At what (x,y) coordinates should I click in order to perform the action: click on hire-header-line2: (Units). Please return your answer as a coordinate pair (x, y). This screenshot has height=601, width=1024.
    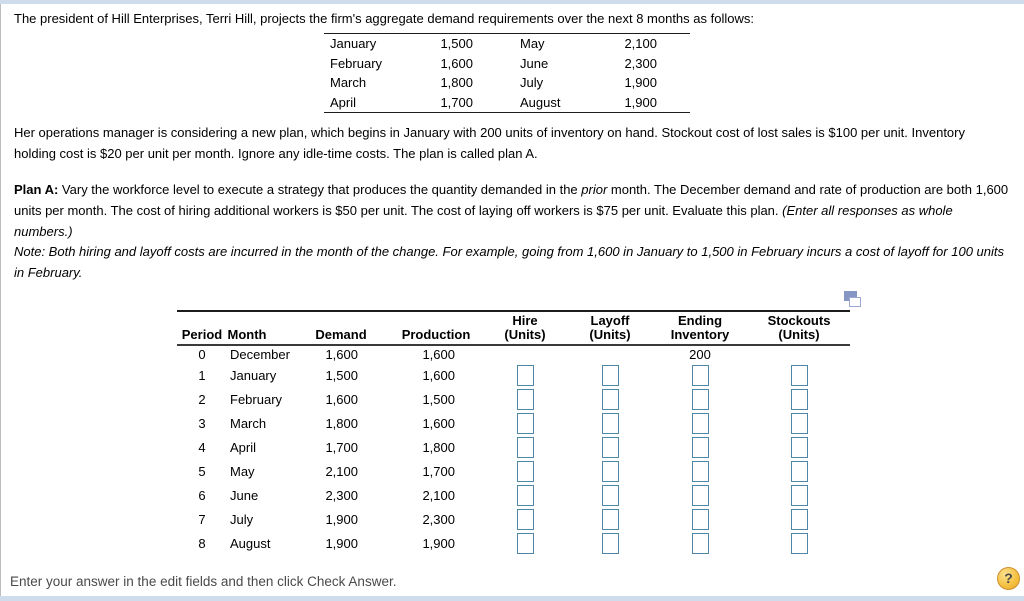
    Looking at the image, I should click on (525, 334).